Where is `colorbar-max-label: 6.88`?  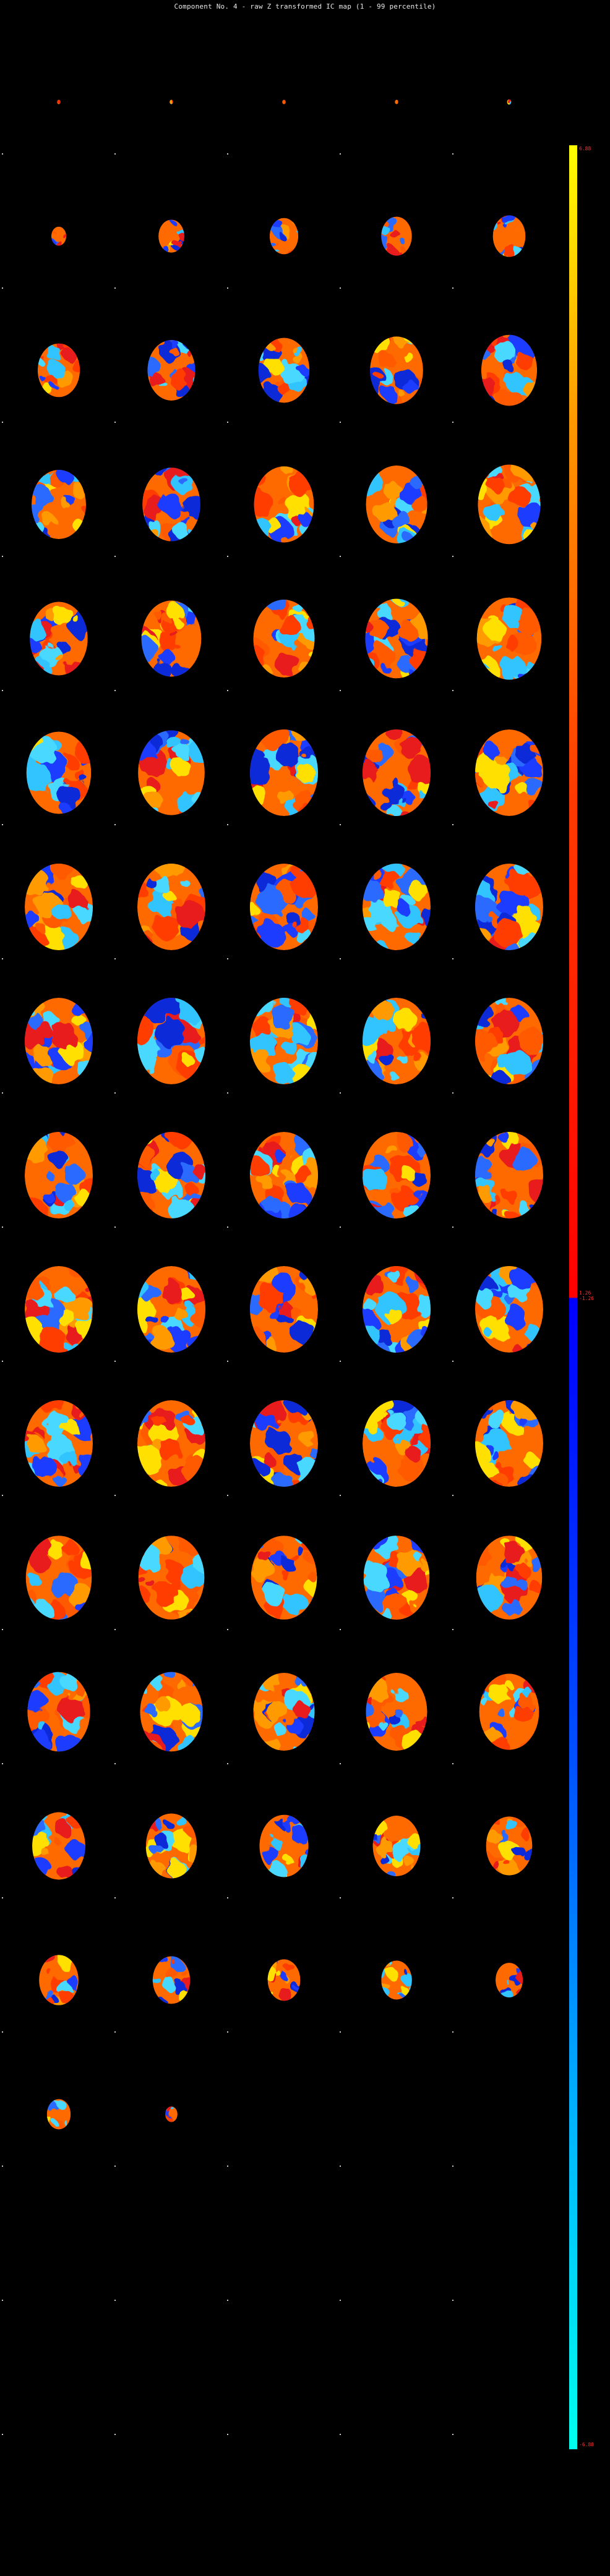
colorbar-max-label: 6.88 is located at coordinates (585, 148).